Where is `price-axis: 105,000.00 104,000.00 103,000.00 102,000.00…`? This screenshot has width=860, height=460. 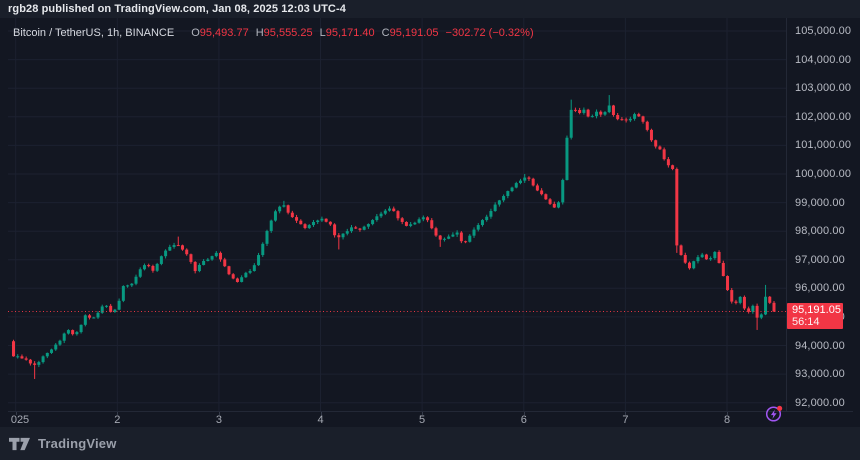
price-axis: 105,000.00 104,000.00 103,000.00 102,000.00… is located at coordinates (819, 214).